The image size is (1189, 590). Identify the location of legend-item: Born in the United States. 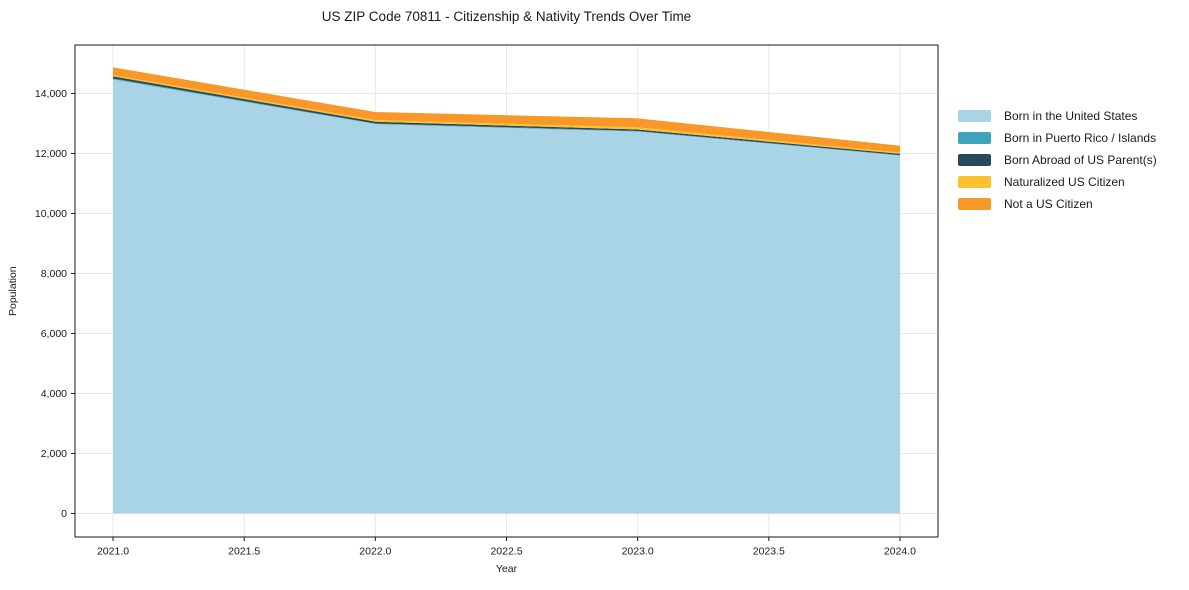
(1057, 116).